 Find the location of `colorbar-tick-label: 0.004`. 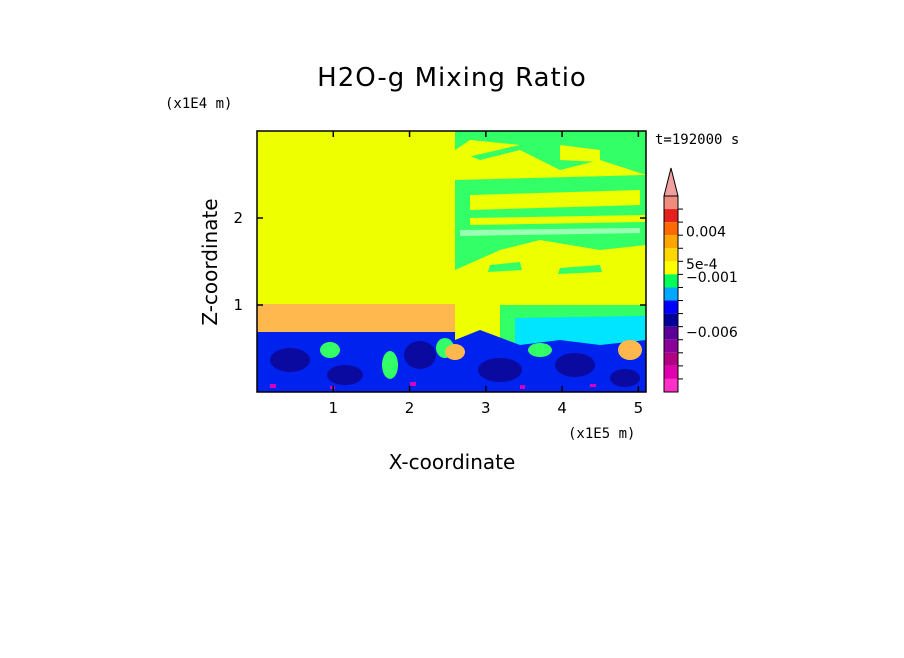

colorbar-tick-label: 0.004 is located at coordinates (706, 232).